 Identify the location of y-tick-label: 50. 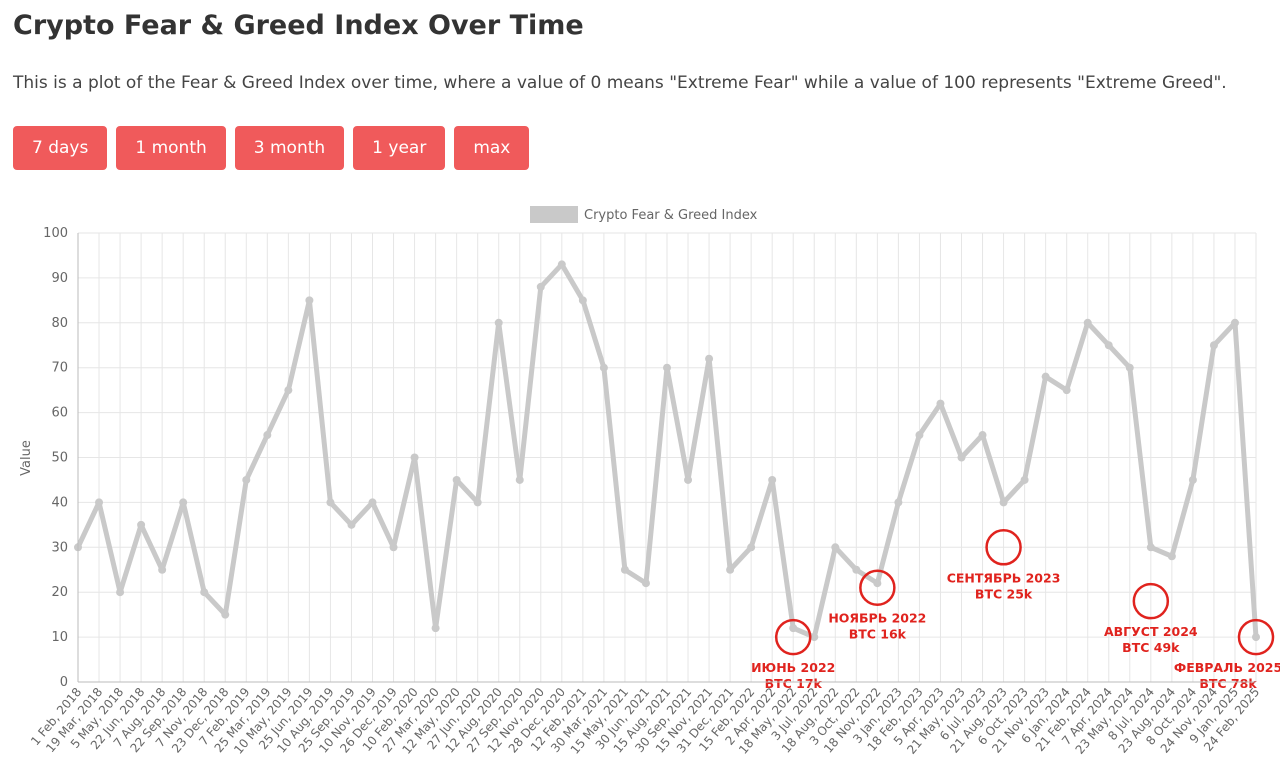
(59, 458).